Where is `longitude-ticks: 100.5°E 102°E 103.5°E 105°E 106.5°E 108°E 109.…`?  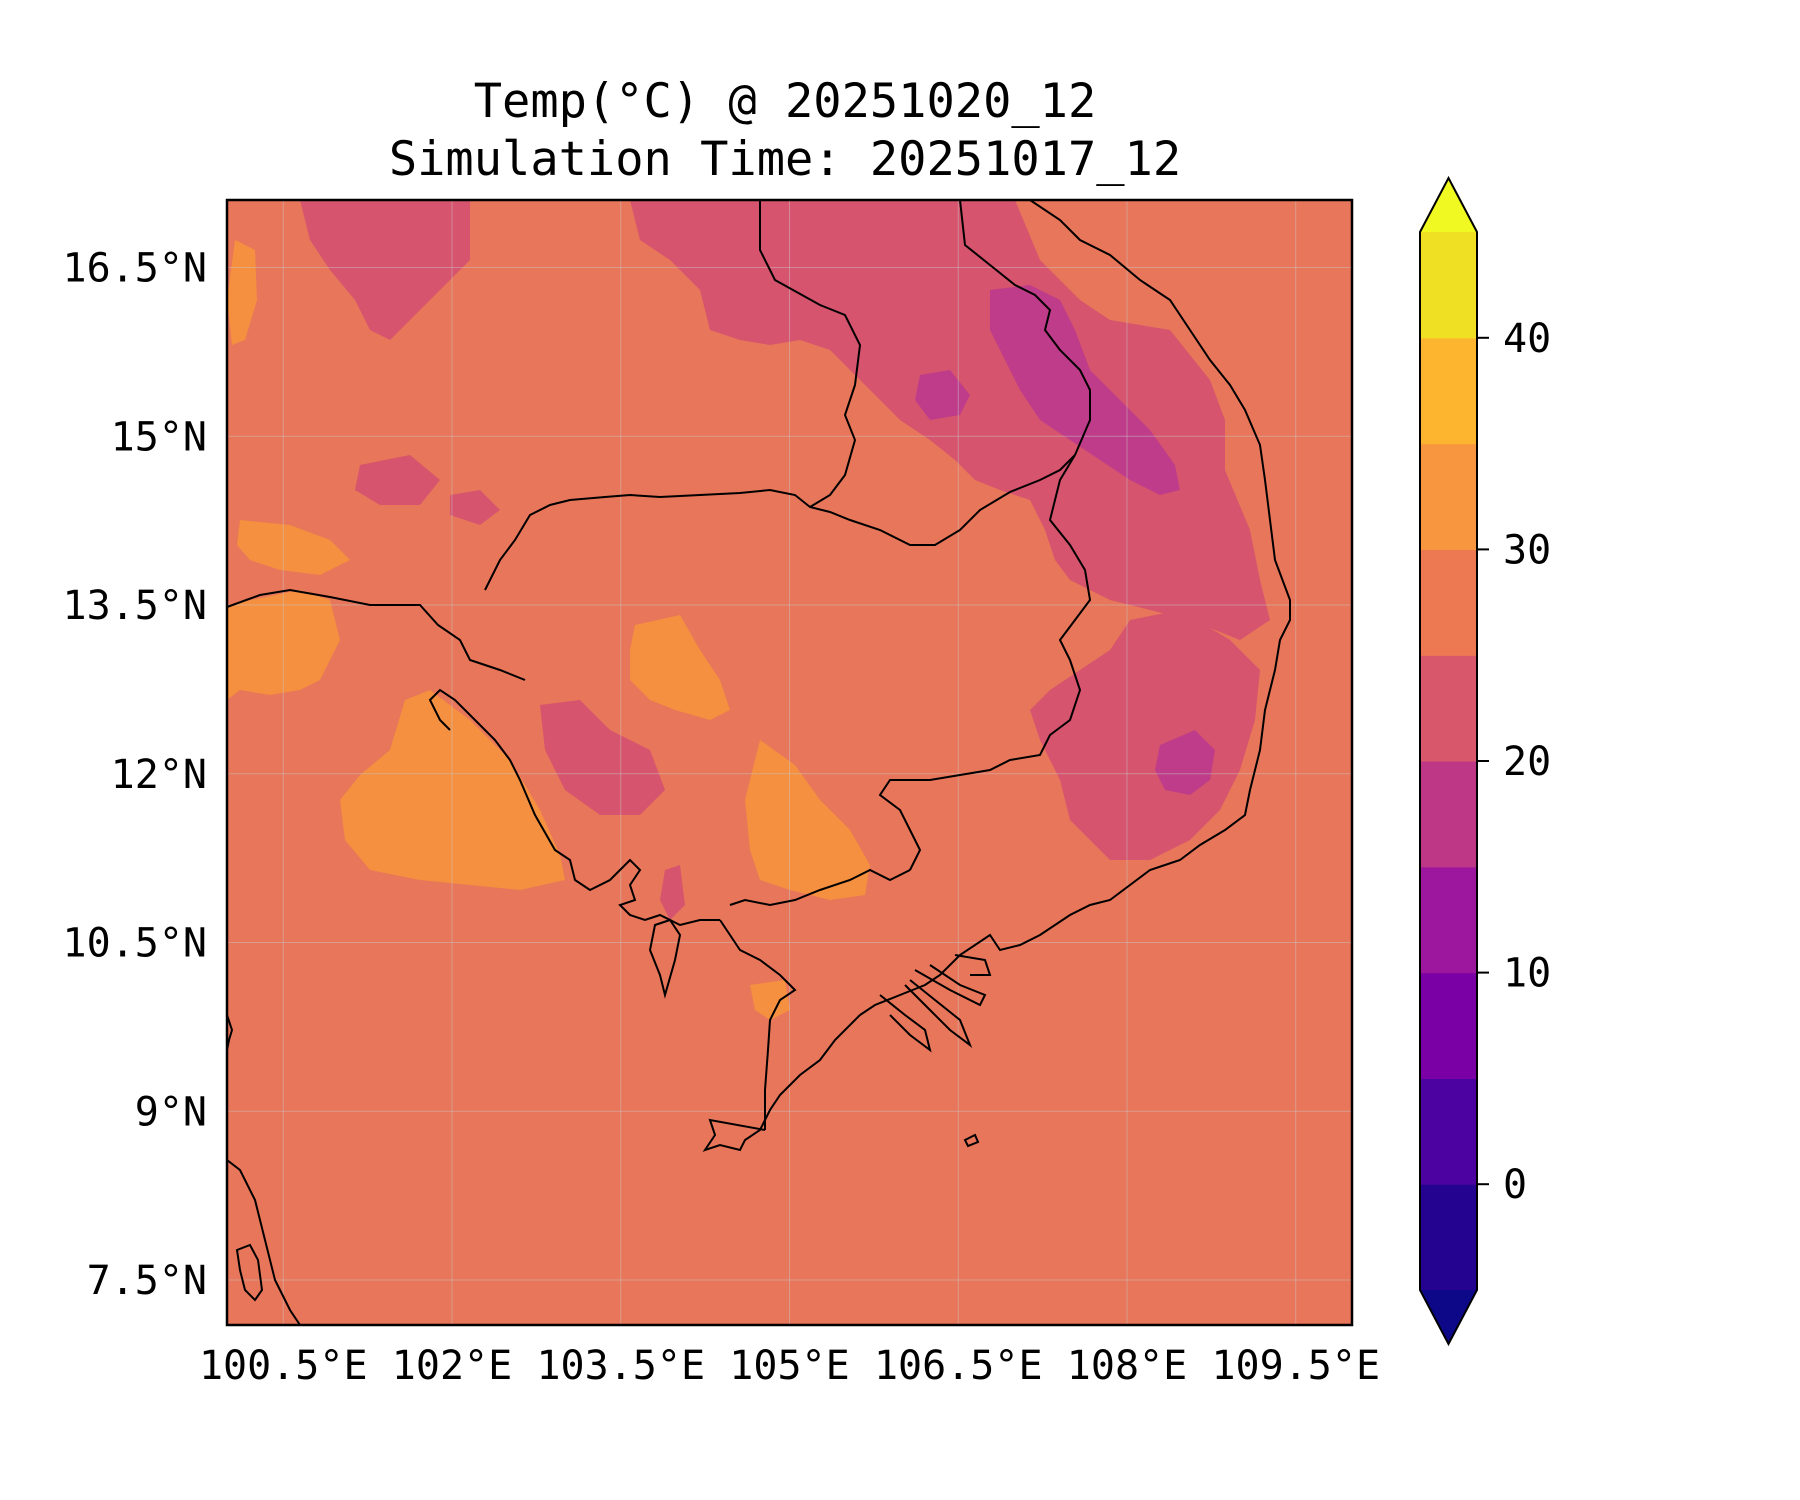 longitude-ticks: 100.5°E 102°E 103.5°E 105°E 106.5°E 108°E 109.… is located at coordinates (789, 1366).